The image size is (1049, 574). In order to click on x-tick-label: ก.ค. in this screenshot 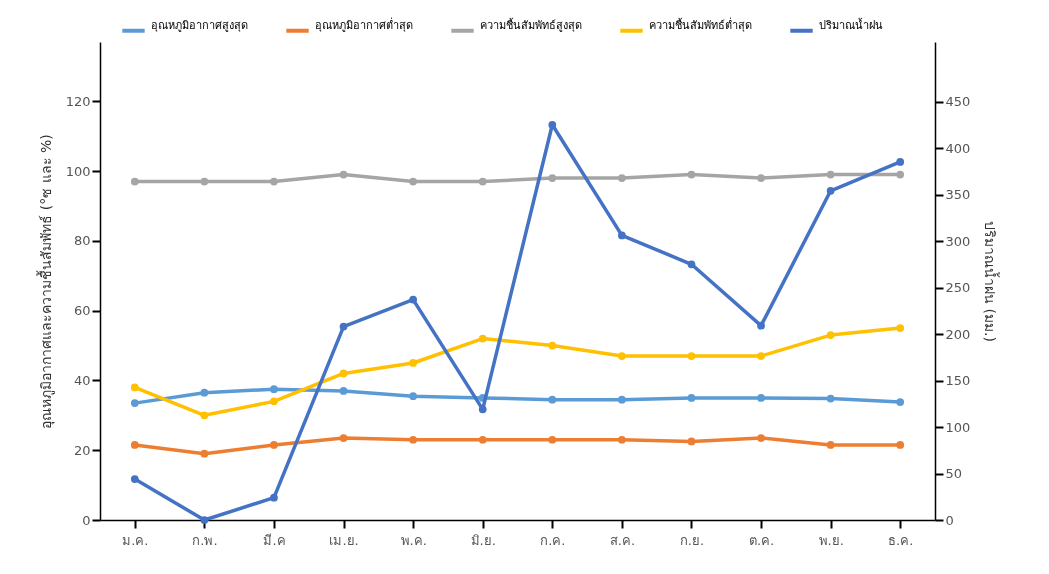, I will do `click(553, 540)`.